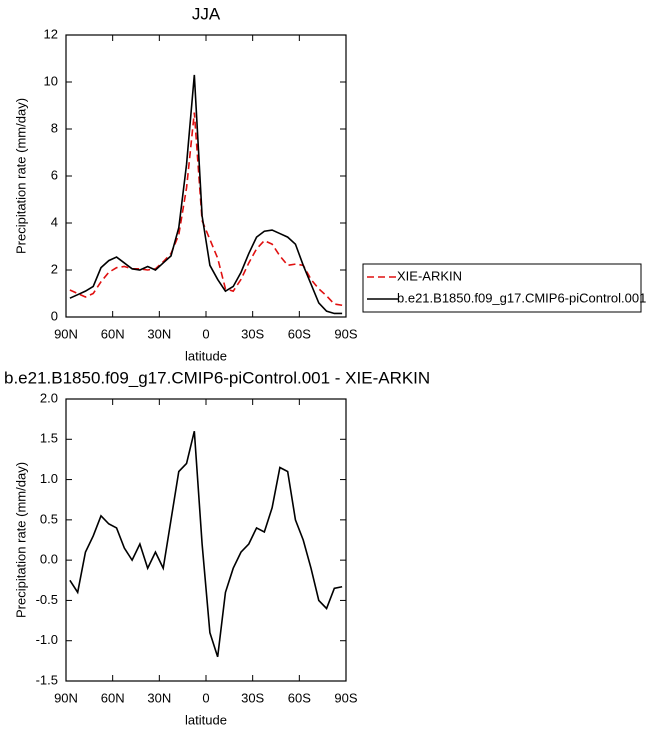 This screenshot has width=648, height=732. What do you see at coordinates (429, 275) in the screenshot?
I see `legend-label: XIE-ARKIN` at bounding box center [429, 275].